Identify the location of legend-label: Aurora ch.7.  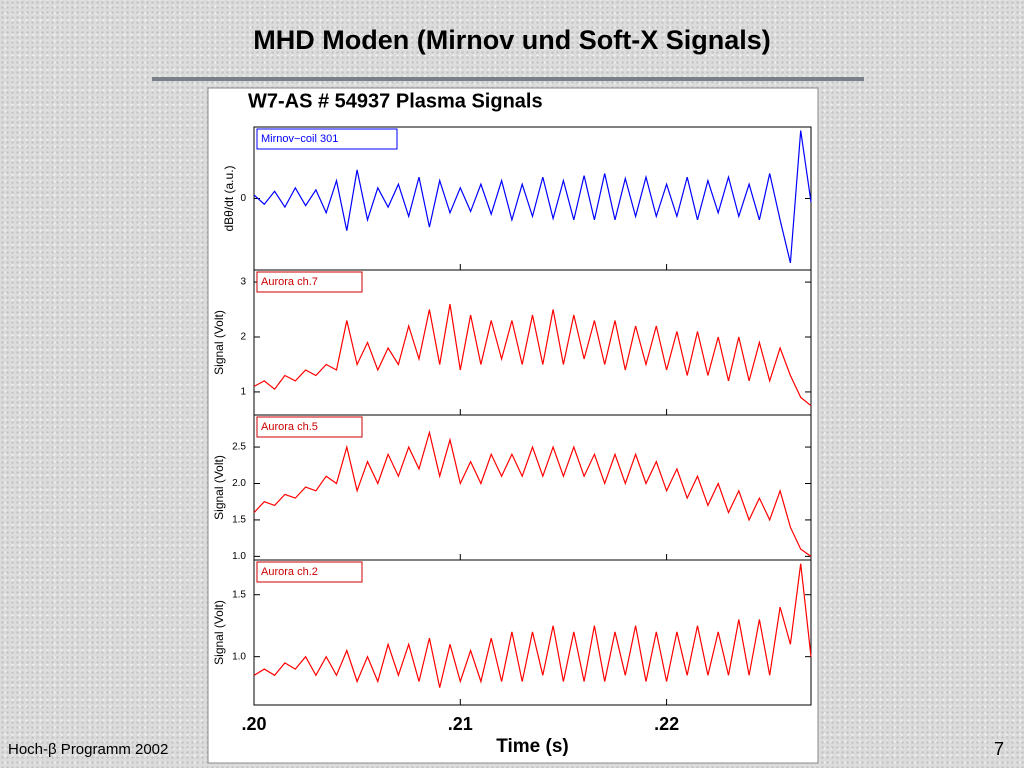
(289, 282).